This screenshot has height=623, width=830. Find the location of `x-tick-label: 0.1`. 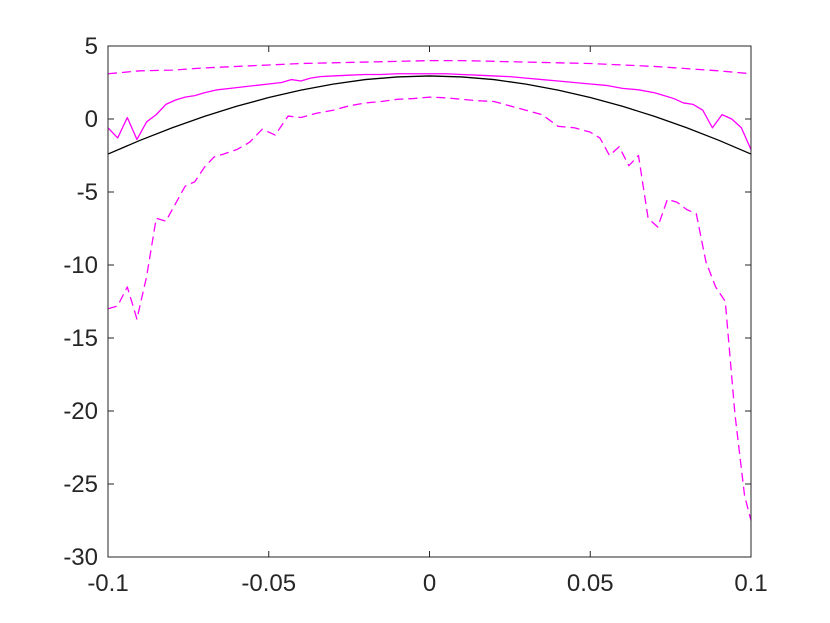

x-tick-label: 0.1 is located at coordinates (750, 583).